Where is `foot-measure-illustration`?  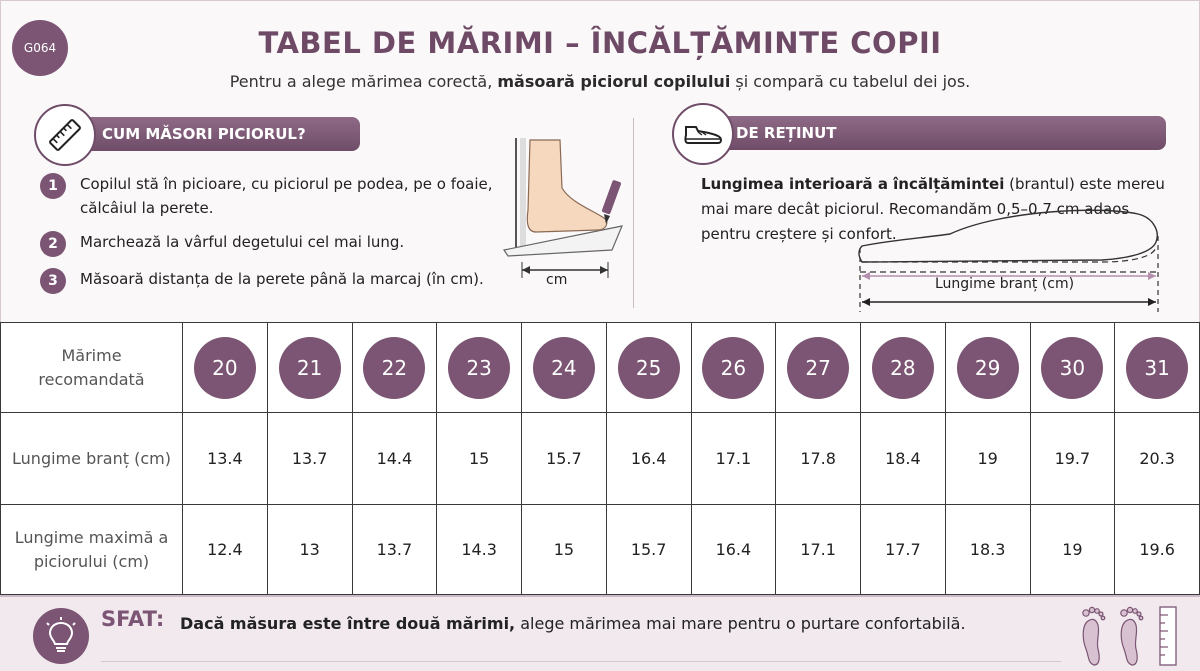
foot-measure-illustration is located at coordinates (563, 208).